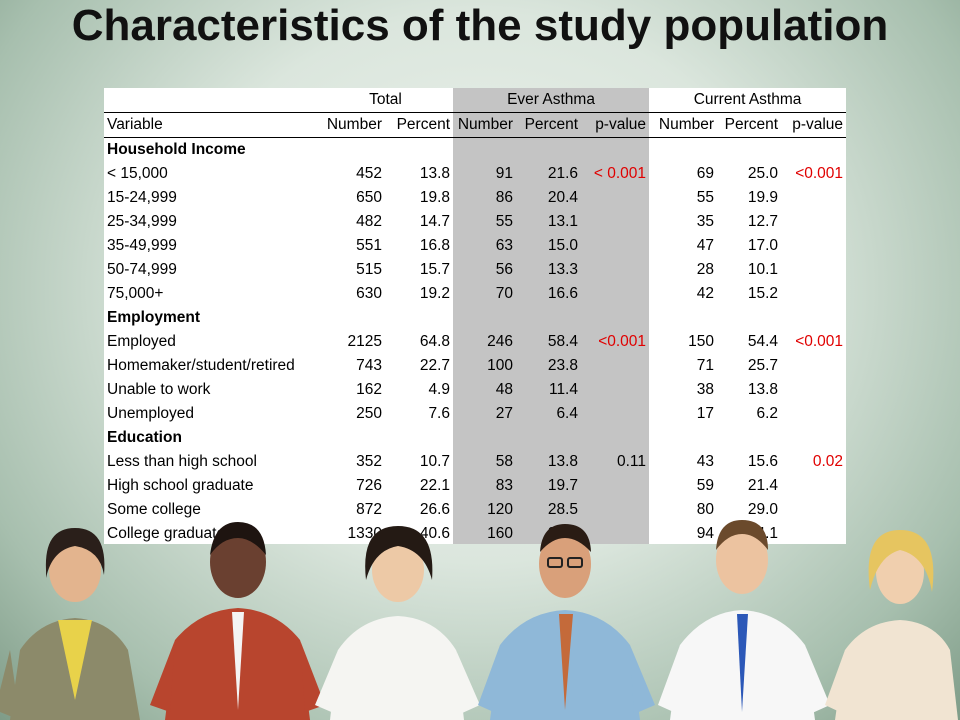 The height and width of the screenshot is (720, 960). I want to click on column-header-ever-p-value: p-value, so click(615, 125).